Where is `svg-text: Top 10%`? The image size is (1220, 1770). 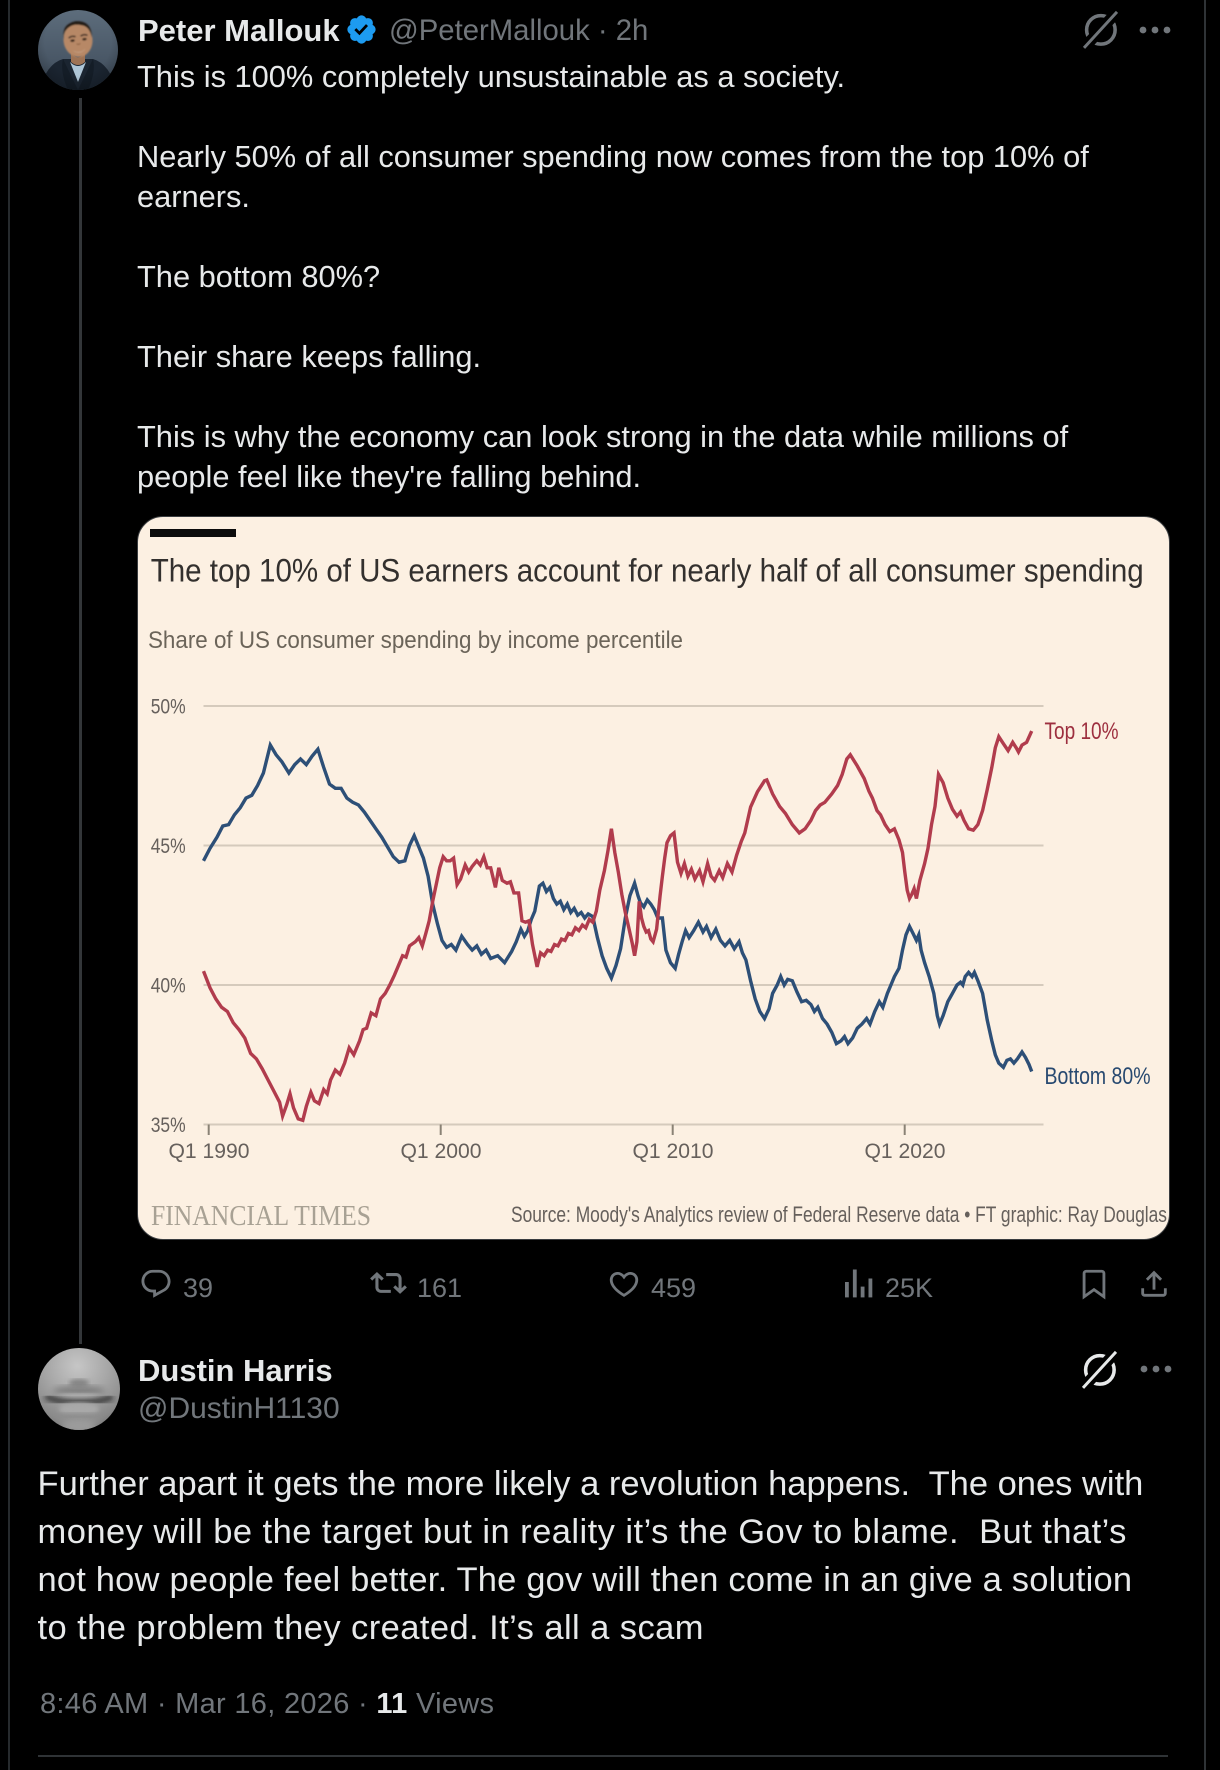 svg-text: Top 10% is located at coordinates (1082, 731).